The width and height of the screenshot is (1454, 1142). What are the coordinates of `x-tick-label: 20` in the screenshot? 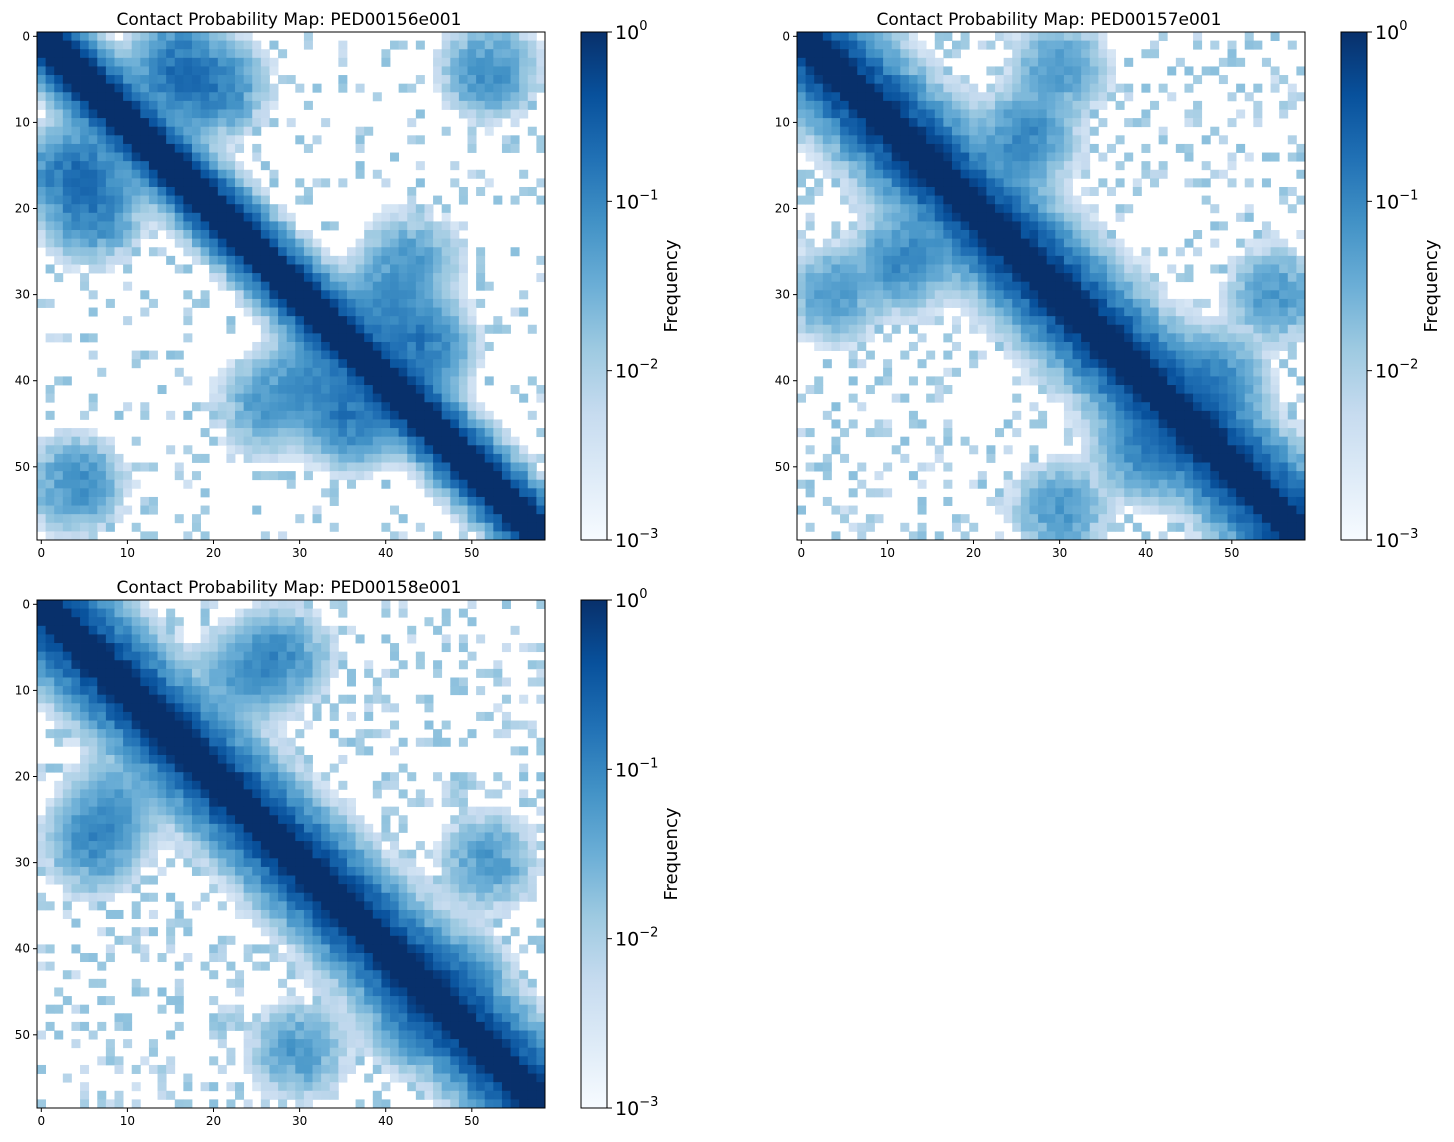 It's located at (973, 553).